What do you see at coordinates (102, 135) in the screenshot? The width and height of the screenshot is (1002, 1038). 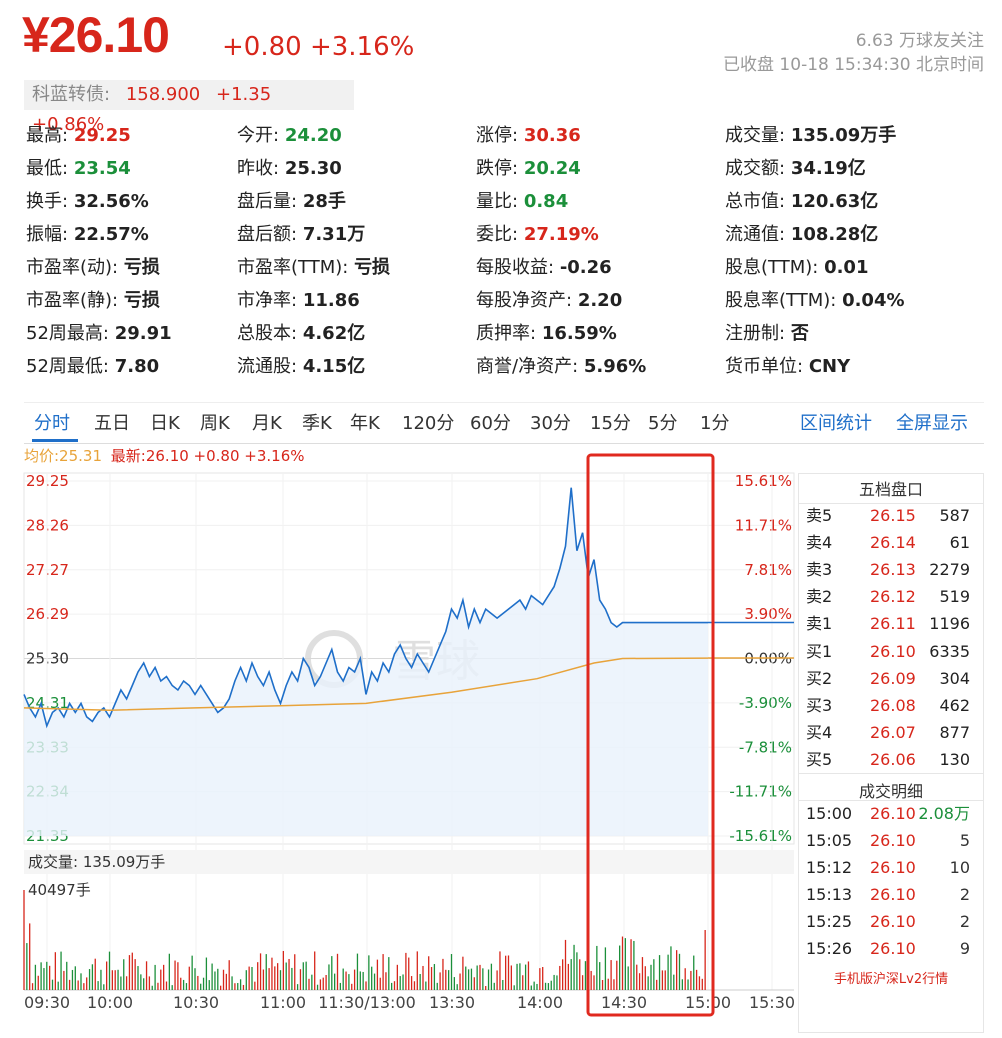 I see `quote-value: 29.25` at bounding box center [102, 135].